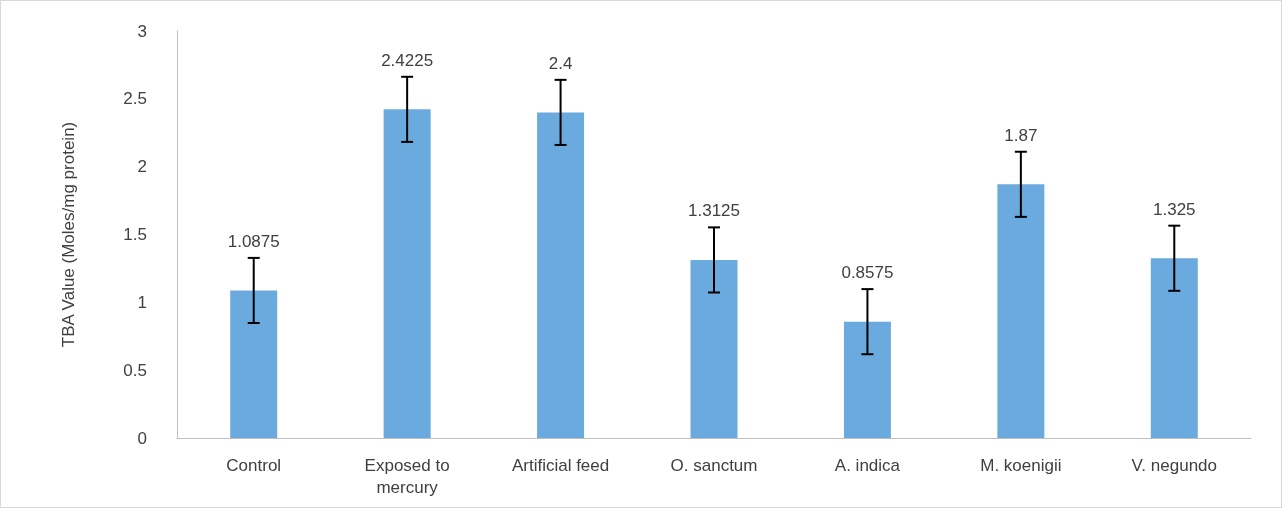 Image resolution: width=1282 pixels, height=508 pixels. I want to click on y-tick-label: 2, so click(142, 167).